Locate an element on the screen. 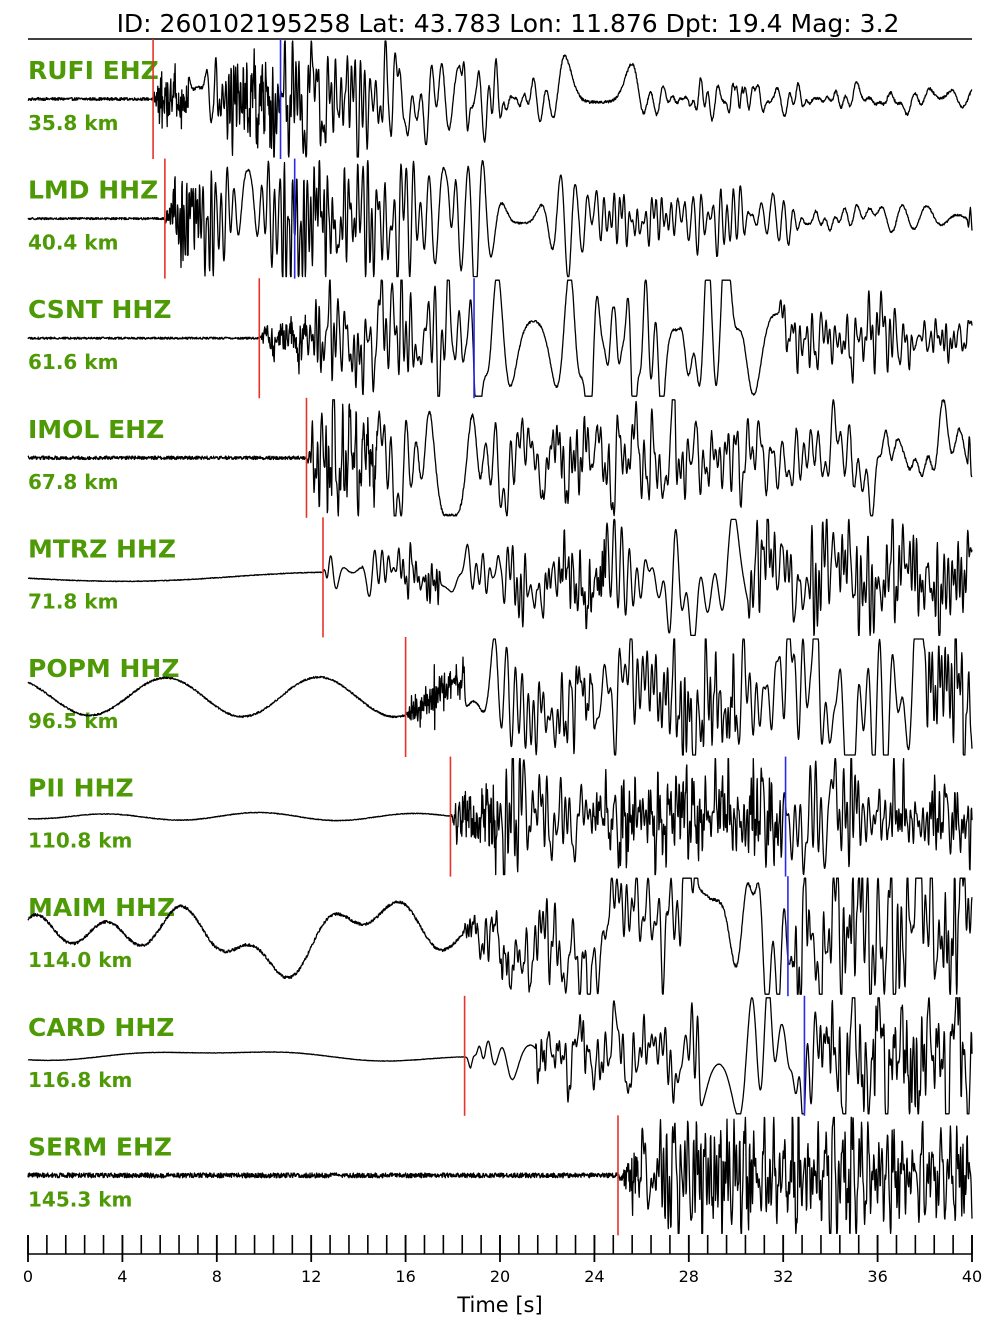  station-row: MAIM HHZ 114.0 km is located at coordinates (500, 936).